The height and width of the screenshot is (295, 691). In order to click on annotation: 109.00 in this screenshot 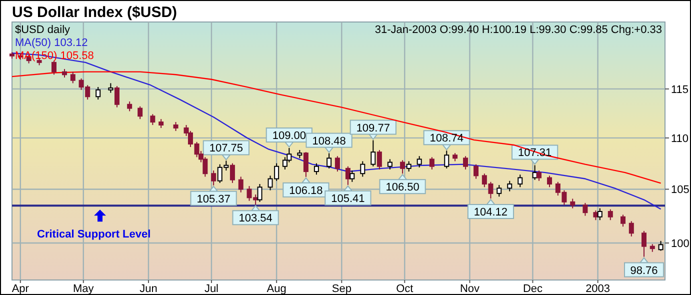, I will do `click(289, 136)`.